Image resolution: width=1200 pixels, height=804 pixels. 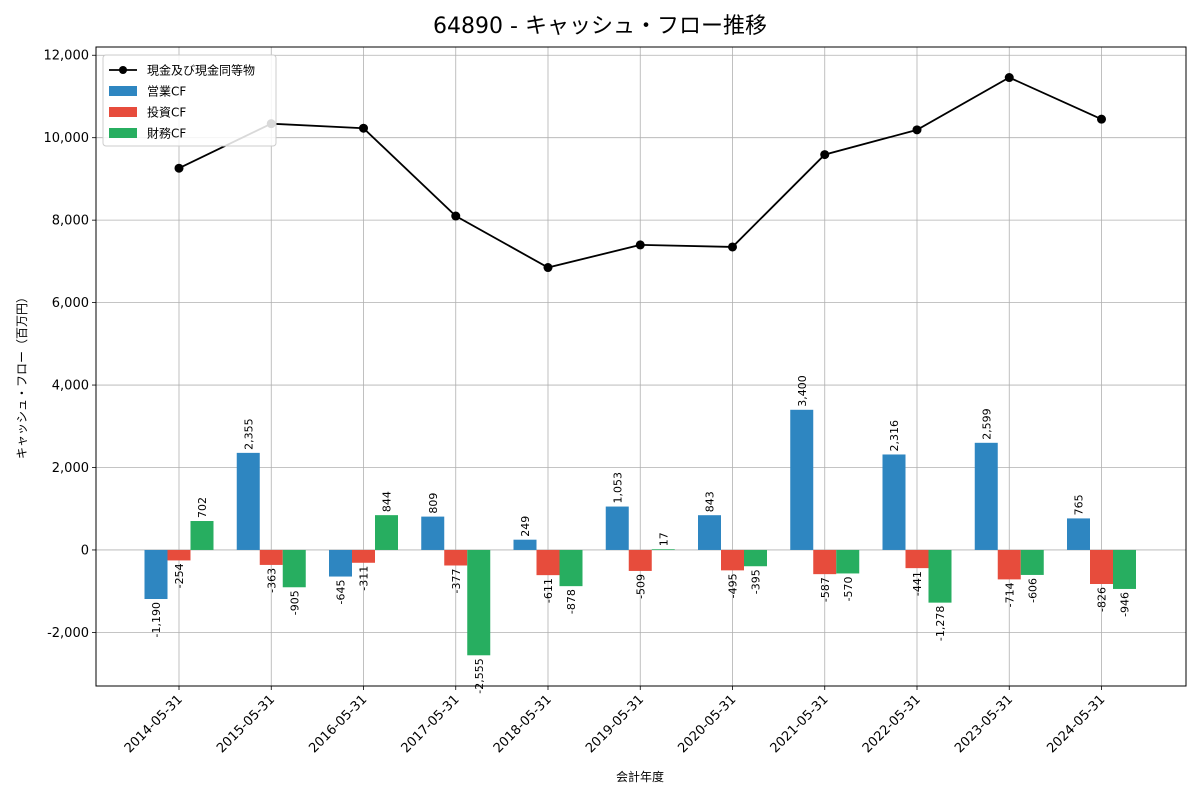 What do you see at coordinates (848, 588) in the screenshot?
I see `bar-value-label: -570` at bounding box center [848, 588].